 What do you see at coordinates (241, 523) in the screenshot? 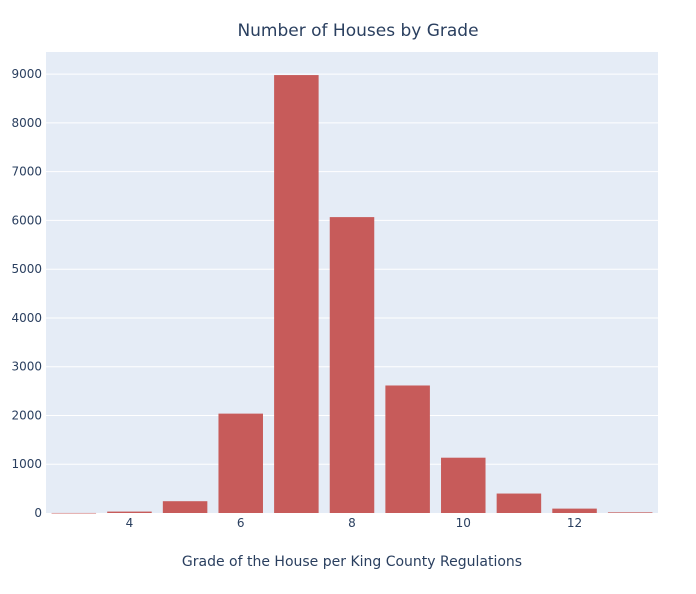
I see `x-tick-label: 6` at bounding box center [241, 523].